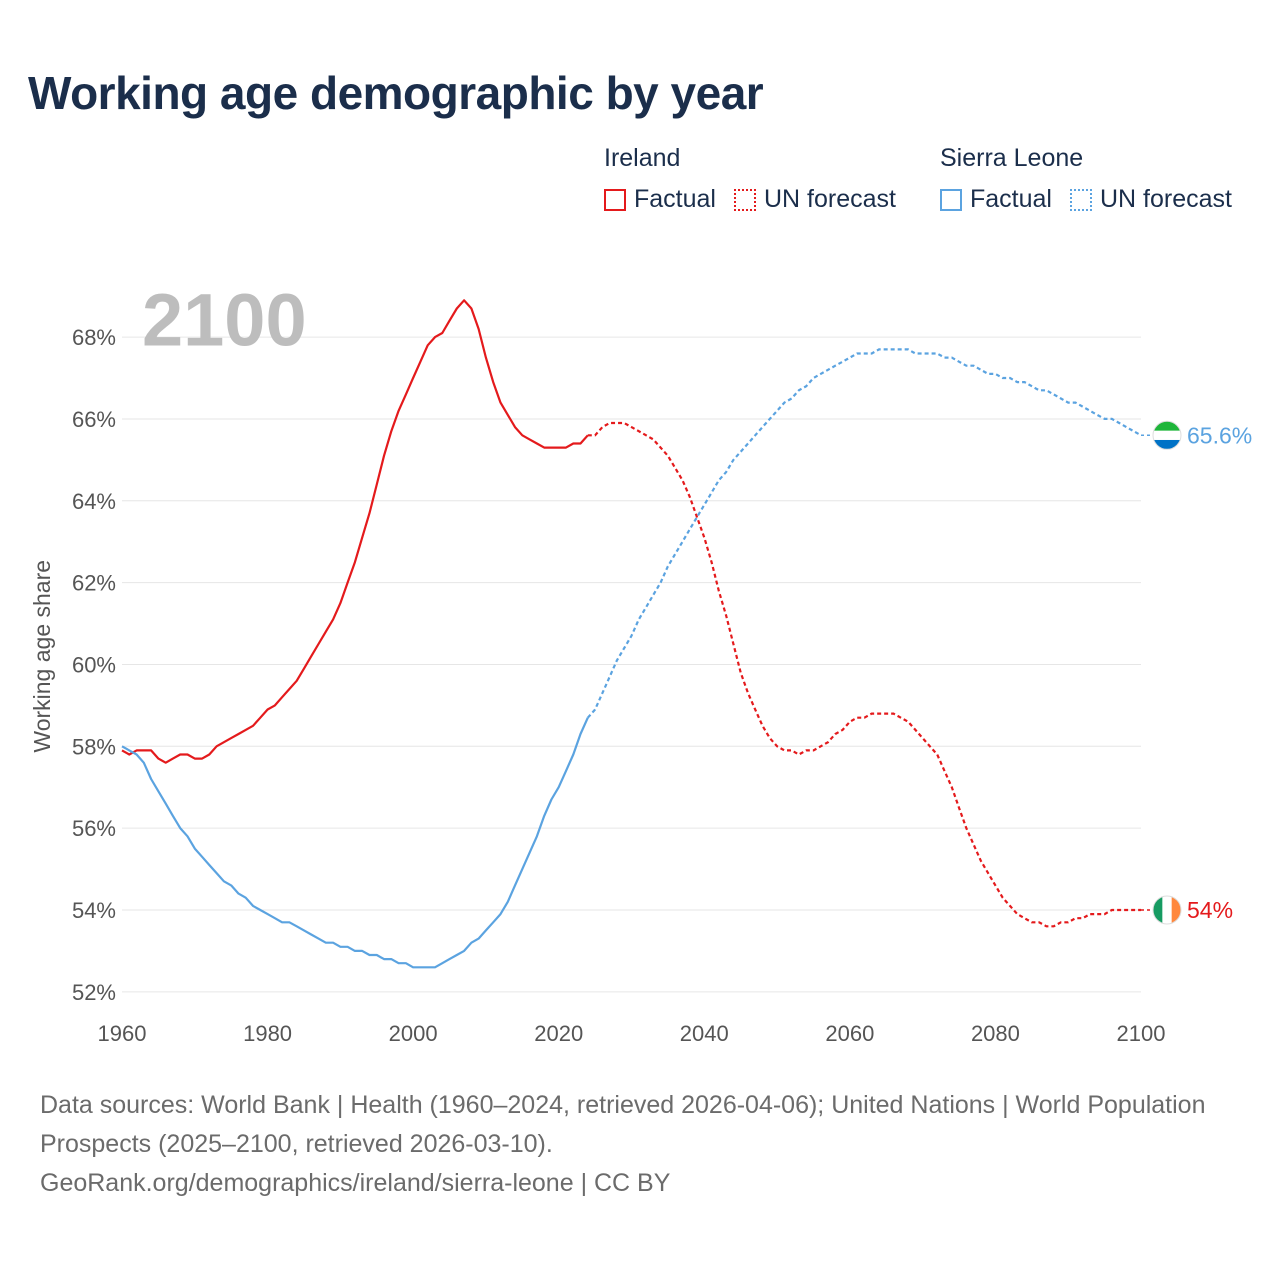 Image resolution: width=1280 pixels, height=1280 pixels. What do you see at coordinates (704, 1033) in the screenshot?
I see `x-tick-label: 2040` at bounding box center [704, 1033].